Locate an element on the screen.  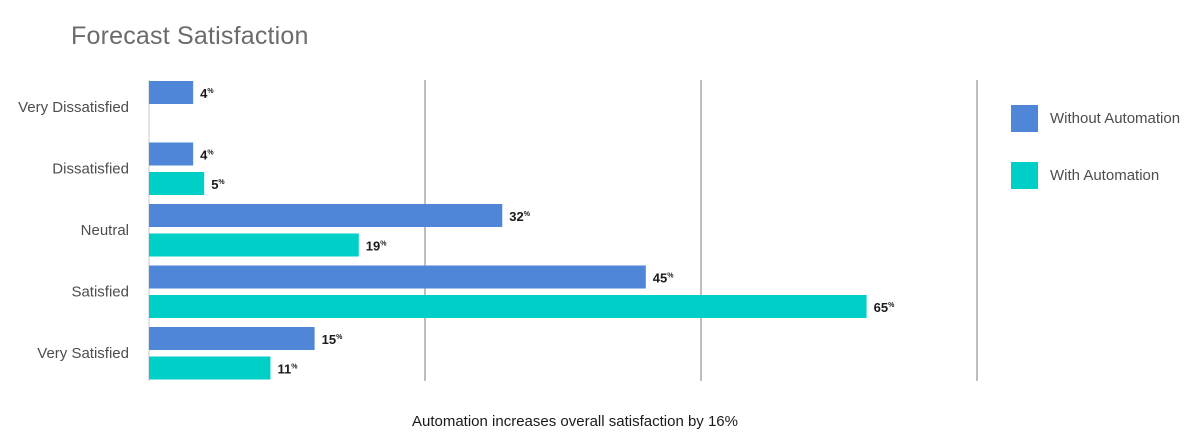
data-label-without-automation-very-dissatisfied: 4% is located at coordinates (207, 93).